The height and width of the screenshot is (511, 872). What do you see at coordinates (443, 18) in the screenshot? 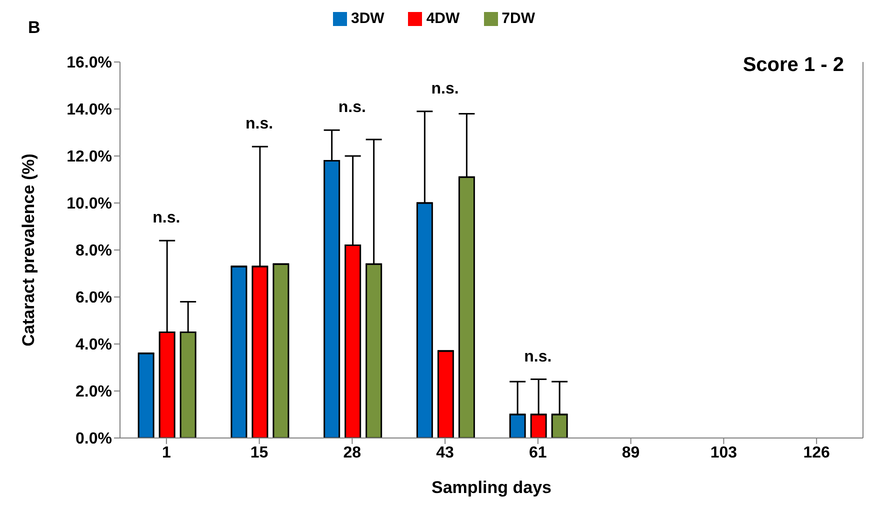
I see `legend-label: 4DW` at bounding box center [443, 18].